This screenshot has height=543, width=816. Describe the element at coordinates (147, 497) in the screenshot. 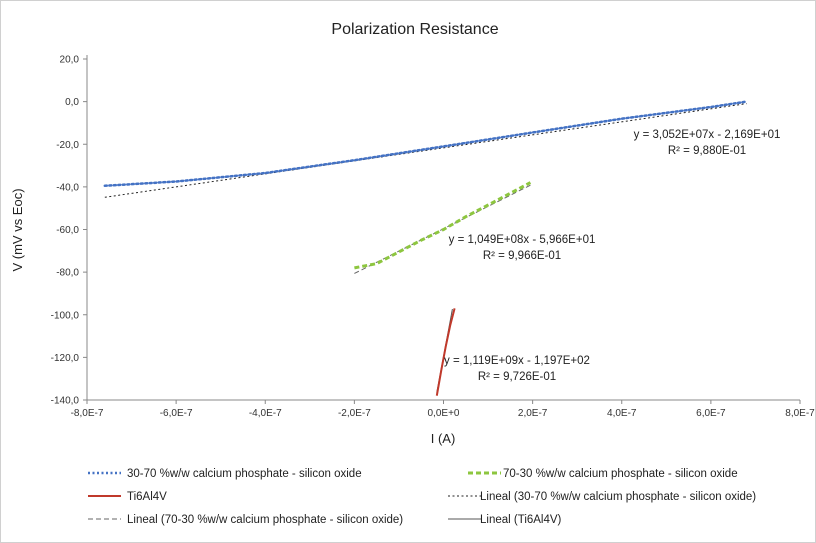

I see `legend-label-series-3: Ti6Al4V` at that location.